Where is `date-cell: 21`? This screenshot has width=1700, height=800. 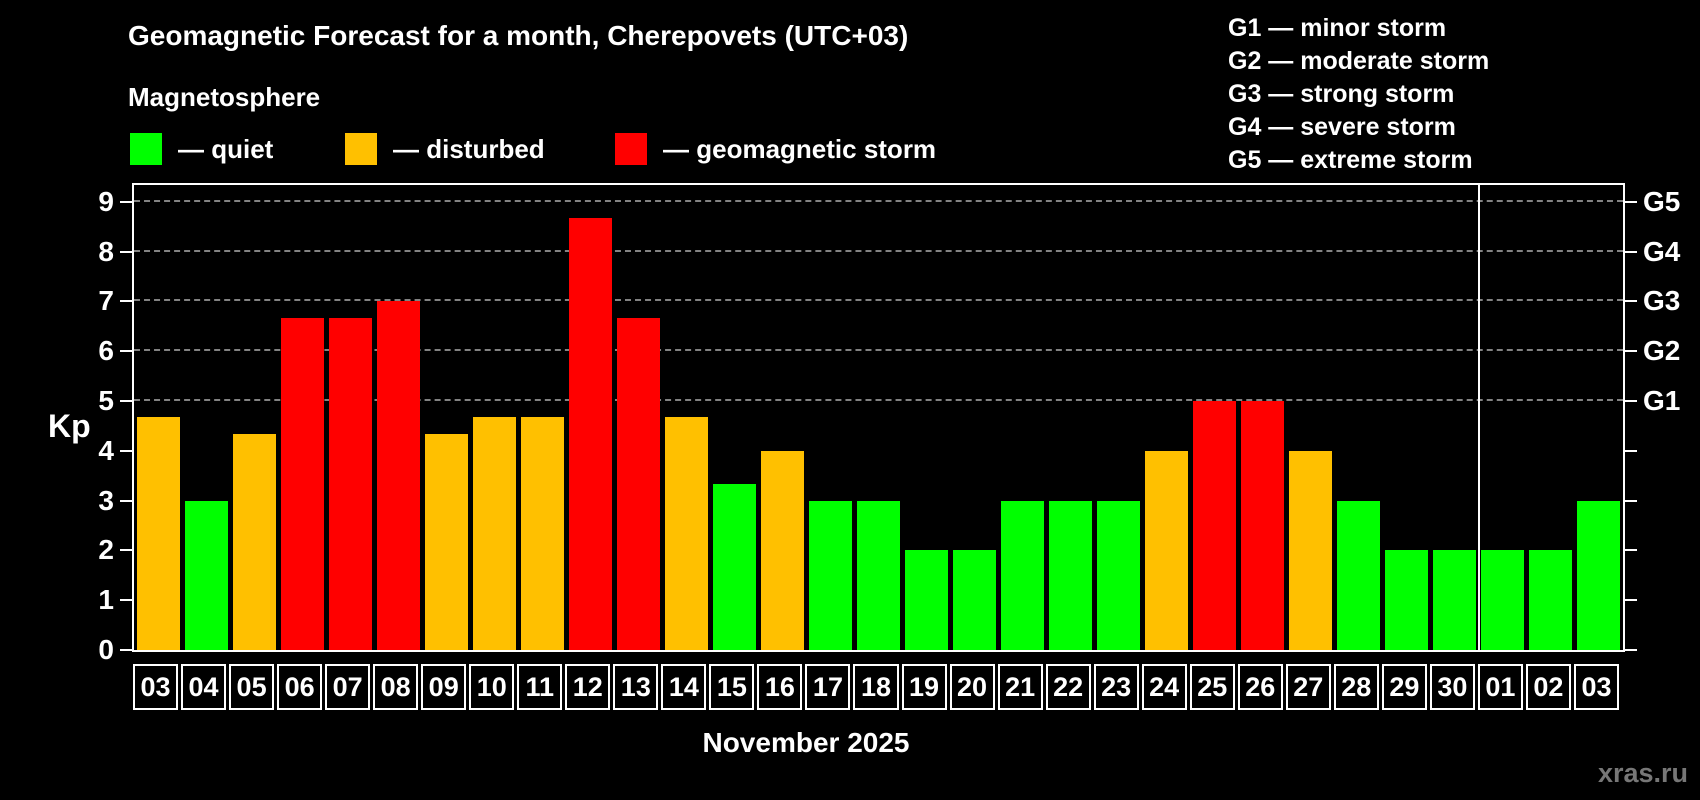 date-cell: 21 is located at coordinates (1020, 687).